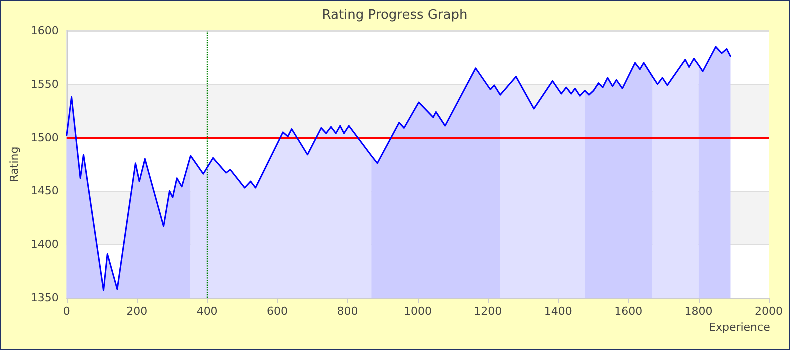 The width and height of the screenshot is (790, 350). What do you see at coordinates (488, 311) in the screenshot?
I see `x-tick-label: 1200` at bounding box center [488, 311].